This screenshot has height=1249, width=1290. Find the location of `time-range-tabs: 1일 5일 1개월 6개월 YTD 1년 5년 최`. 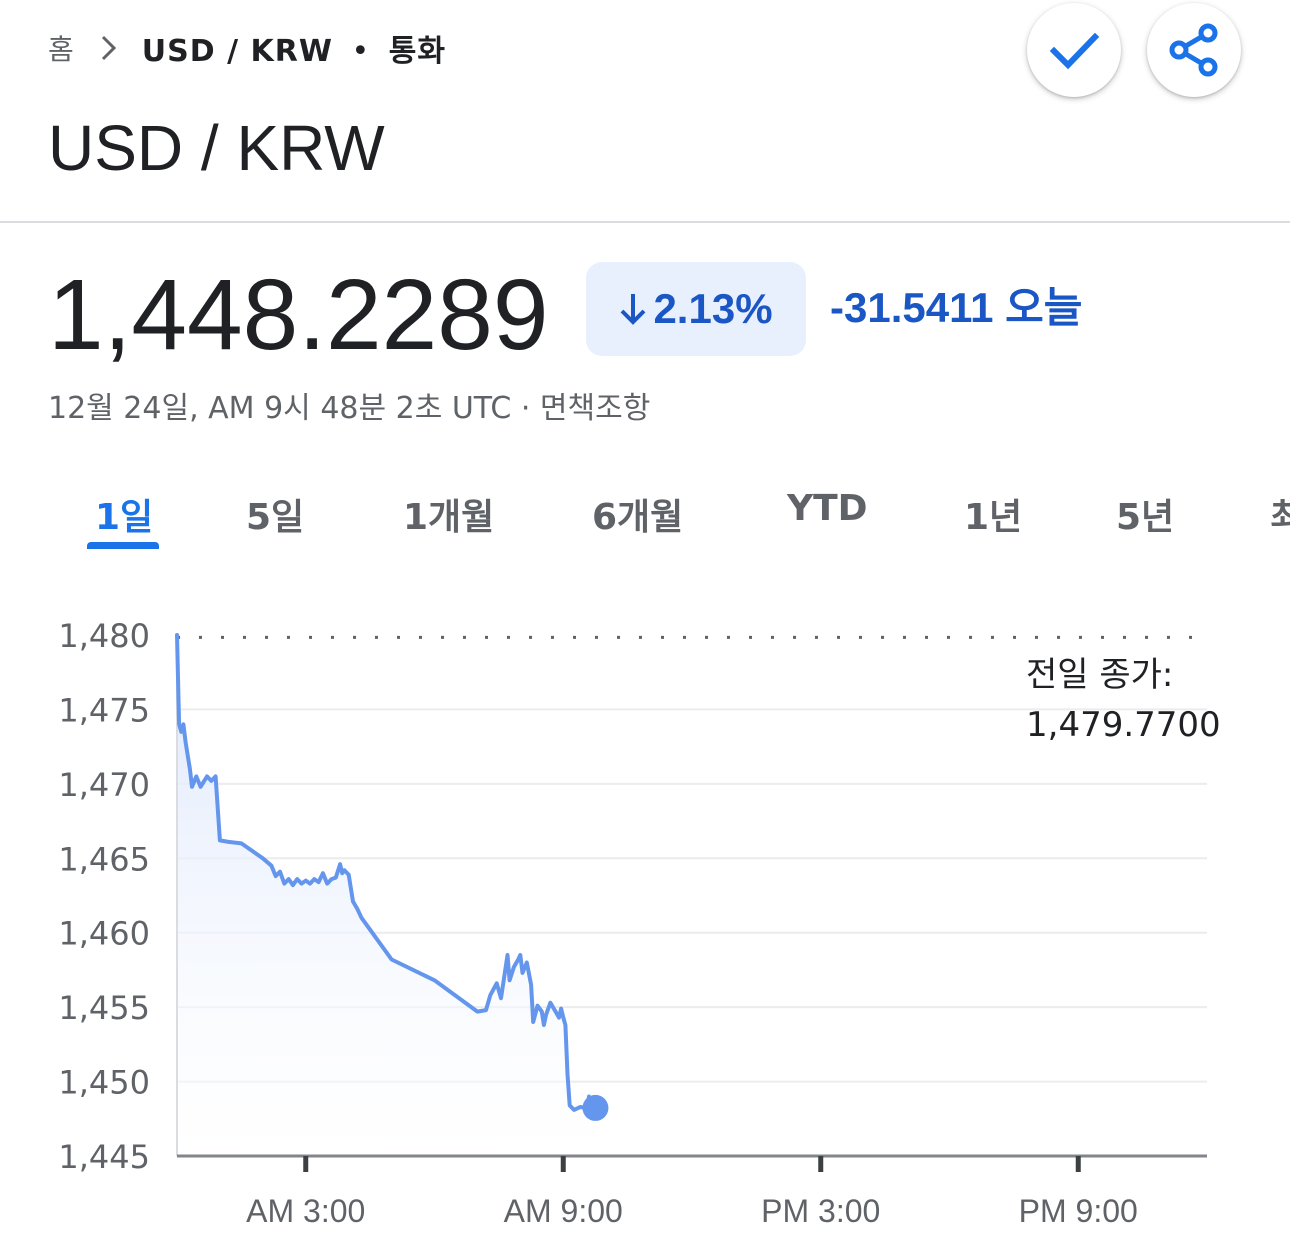

time-range-tabs: 1일 5일 1개월 6개월 YTD 1년 5년 최 is located at coordinates (645, 515).